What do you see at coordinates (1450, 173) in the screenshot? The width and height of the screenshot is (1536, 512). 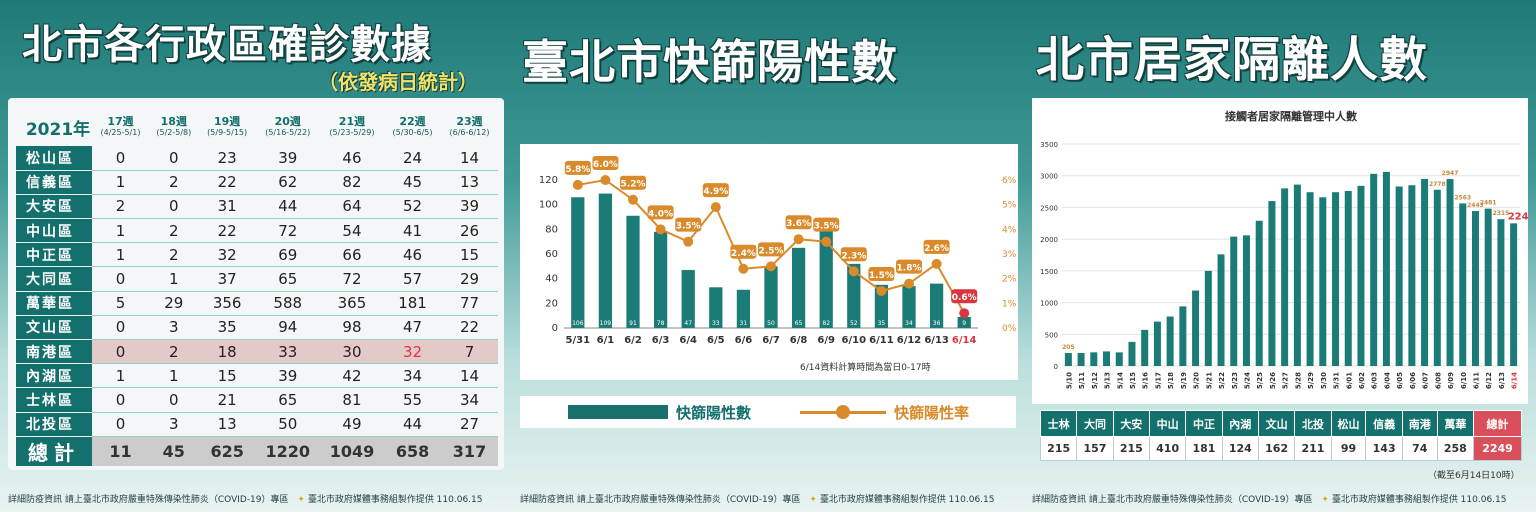 I see `bar-value-label: 2947` at bounding box center [1450, 173].